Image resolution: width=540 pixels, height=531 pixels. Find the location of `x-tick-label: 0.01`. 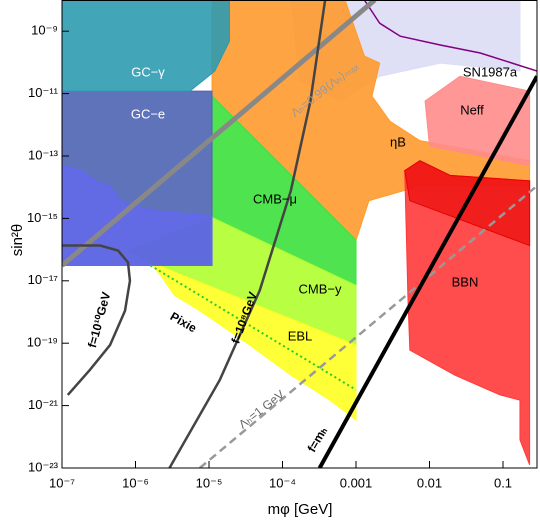

x-tick-label: 0.01 is located at coordinates (429, 482).